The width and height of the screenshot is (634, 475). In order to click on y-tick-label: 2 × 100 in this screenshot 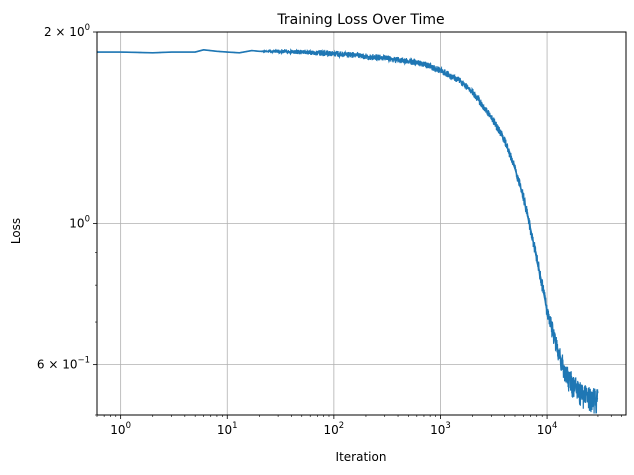, I will do `click(67, 31)`.